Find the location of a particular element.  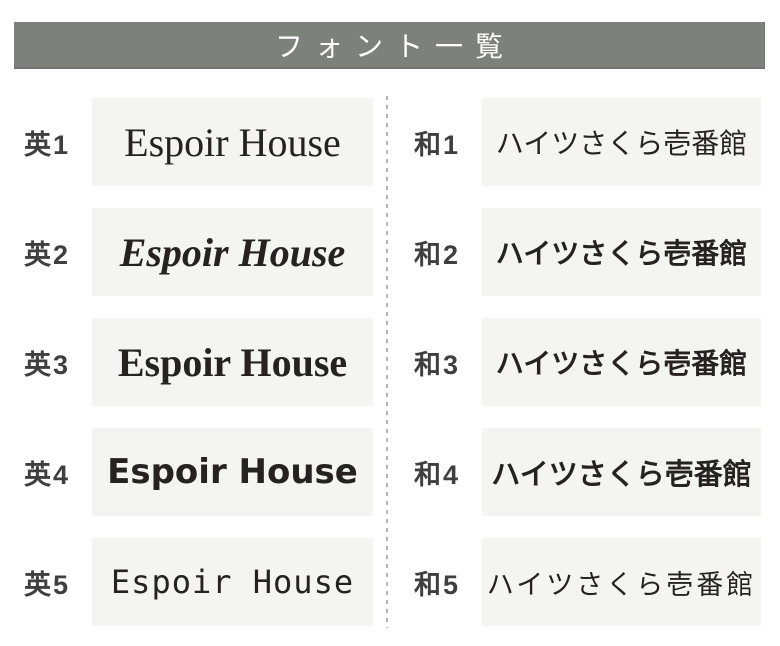

font-row-en1: 英1 Espoir House is located at coordinates (198, 142).